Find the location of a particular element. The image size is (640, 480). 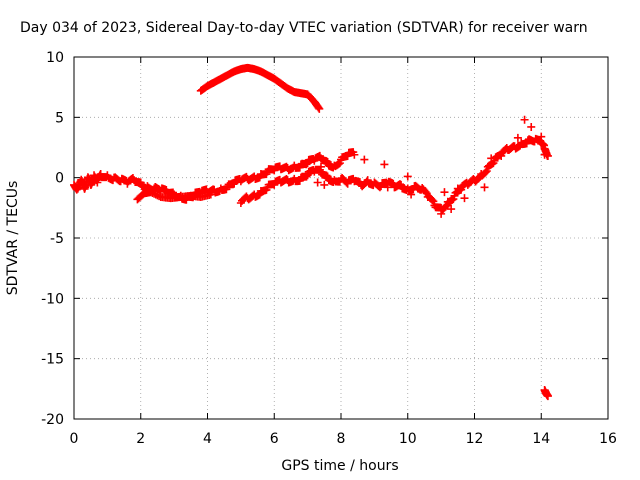

series-spikes is located at coordinates (431, 166).